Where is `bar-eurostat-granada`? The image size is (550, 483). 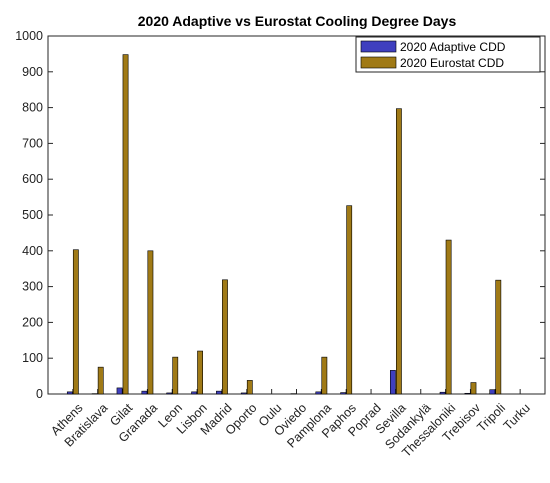
bar-eurostat-granada is located at coordinates (150, 322).